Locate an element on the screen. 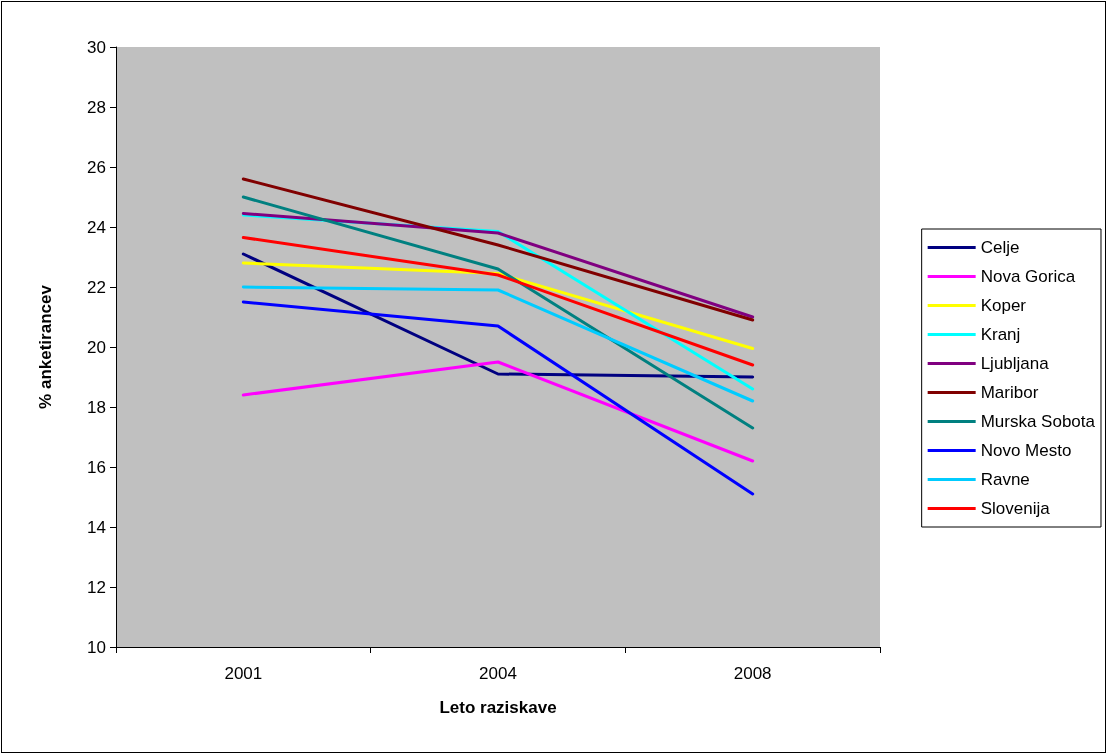 The width and height of the screenshot is (1109, 756). legend-label: Ljubljana is located at coordinates (1015, 363).